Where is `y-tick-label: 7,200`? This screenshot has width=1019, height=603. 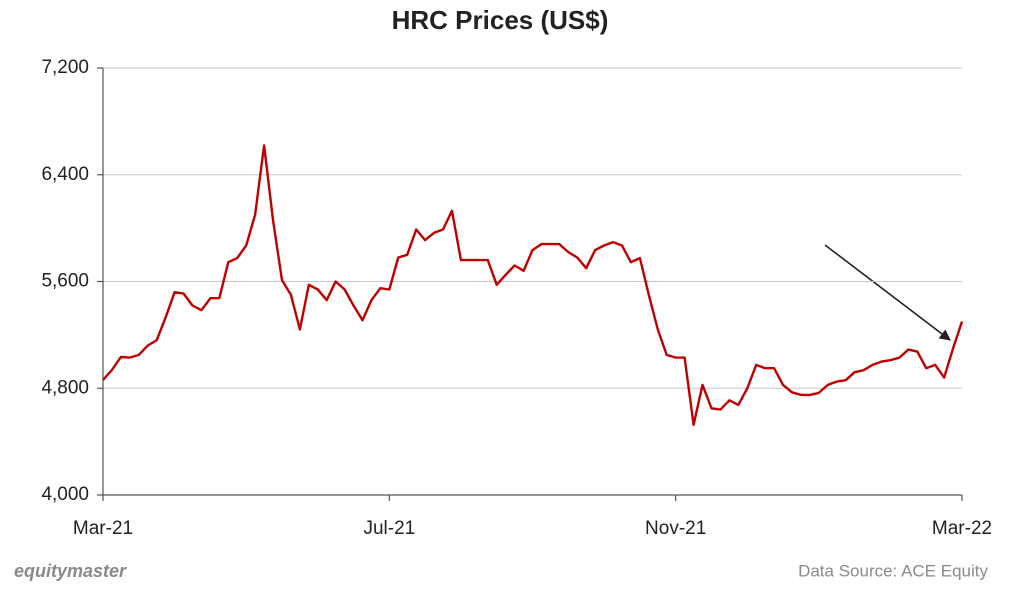
y-tick-label: 7,200 is located at coordinates (65, 67).